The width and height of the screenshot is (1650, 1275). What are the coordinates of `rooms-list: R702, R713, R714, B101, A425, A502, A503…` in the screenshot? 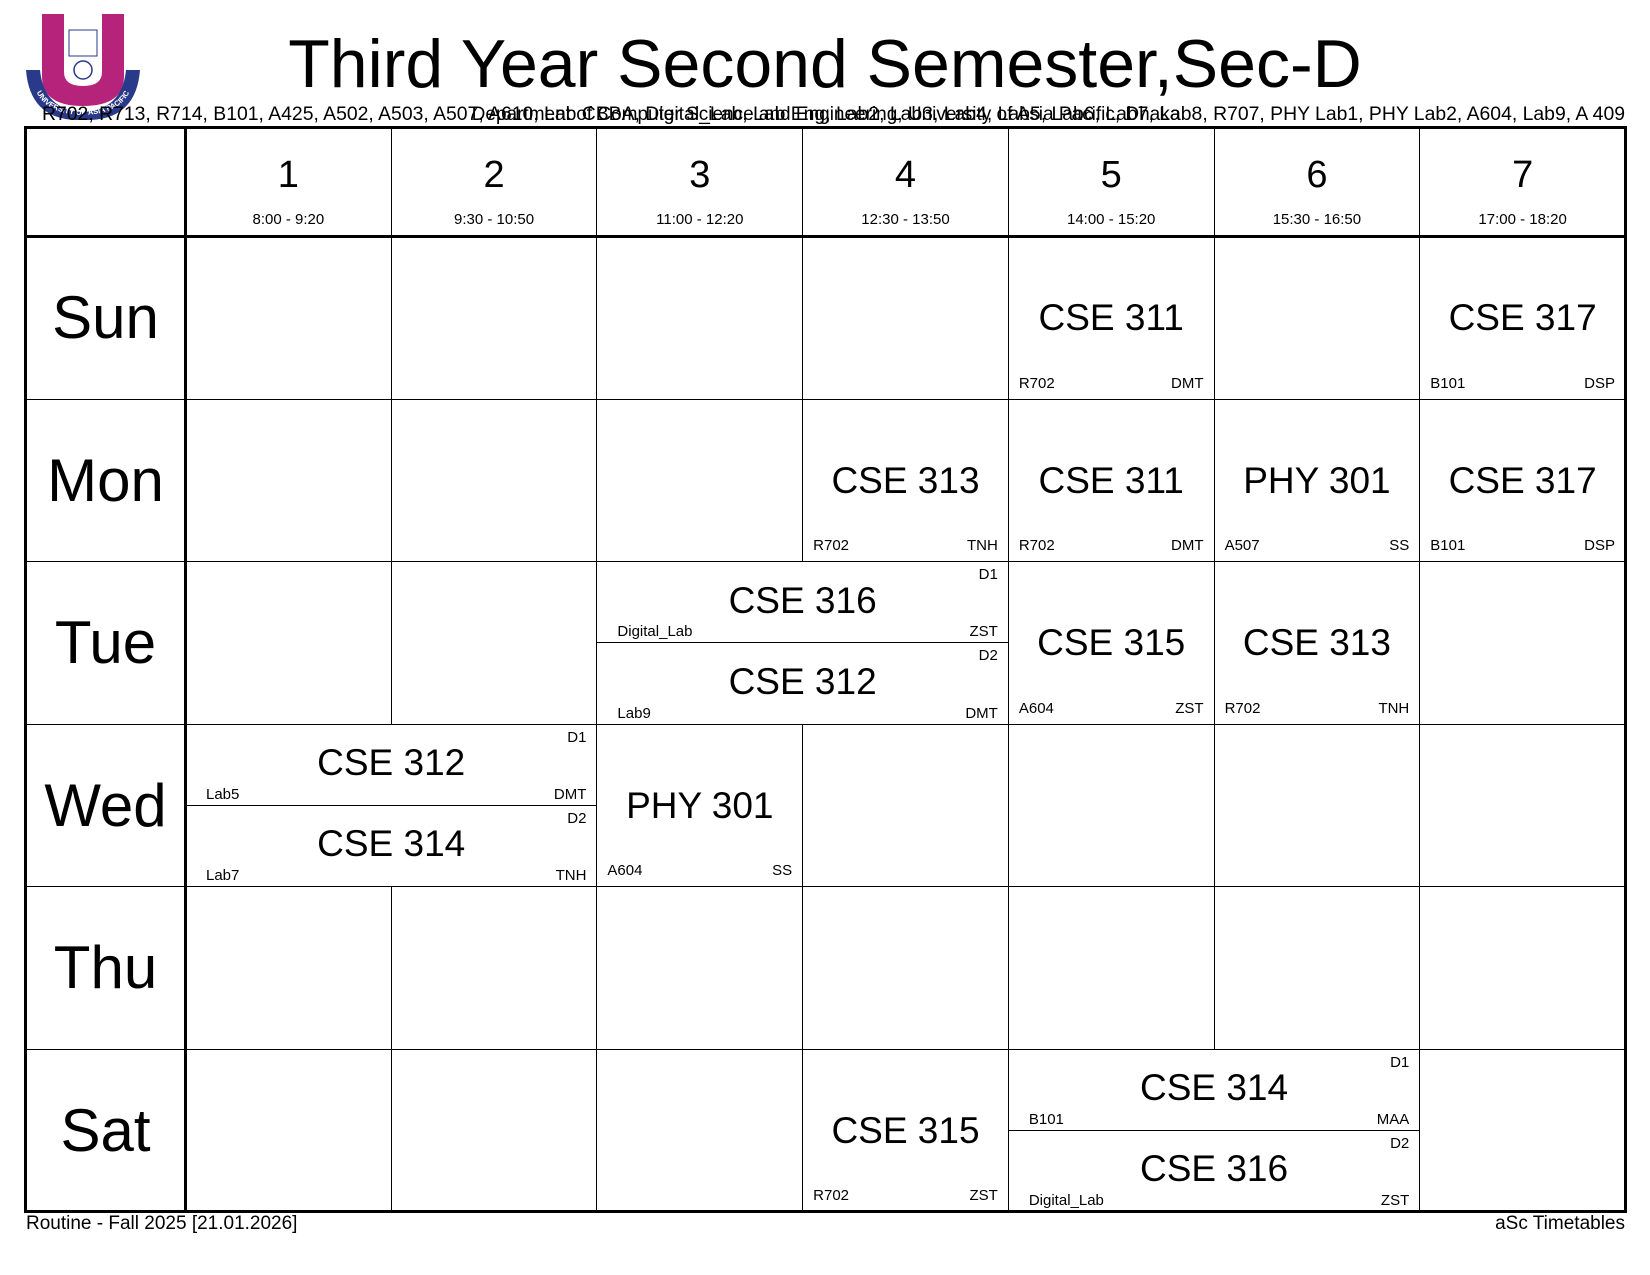 It's located at (833, 114).